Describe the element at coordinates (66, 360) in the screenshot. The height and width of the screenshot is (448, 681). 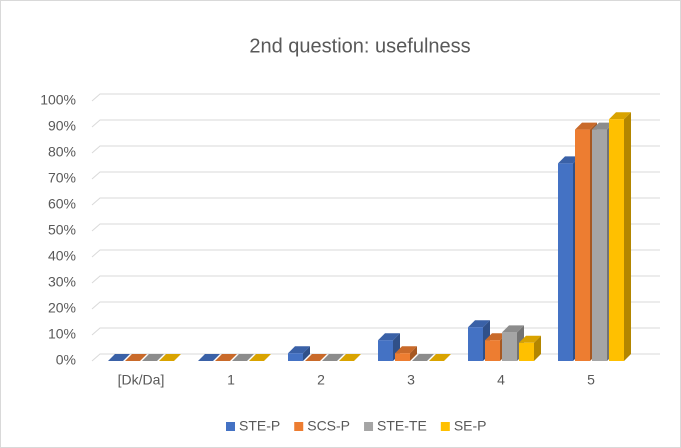
I see `y-tick-label: 0%` at that location.